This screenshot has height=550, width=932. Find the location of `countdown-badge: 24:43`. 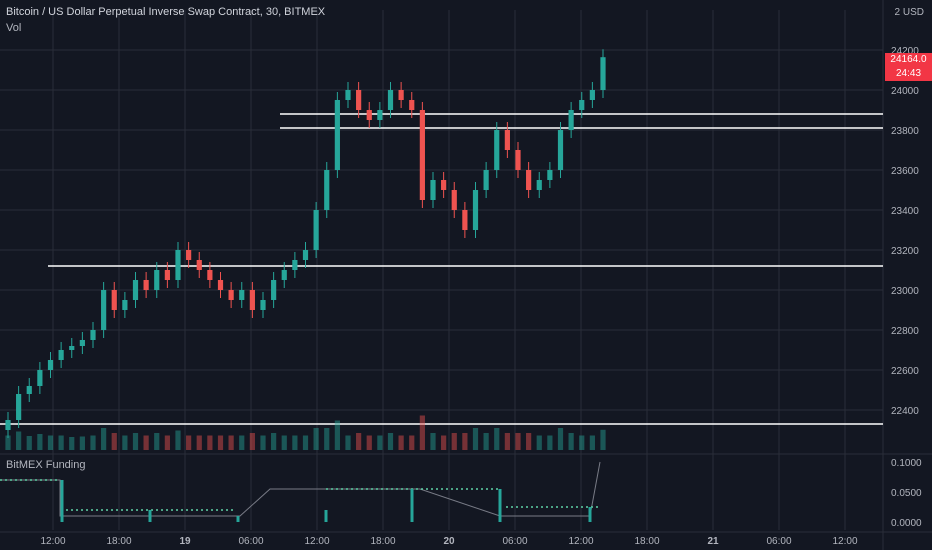

countdown-badge: 24:43 is located at coordinates (908, 74).